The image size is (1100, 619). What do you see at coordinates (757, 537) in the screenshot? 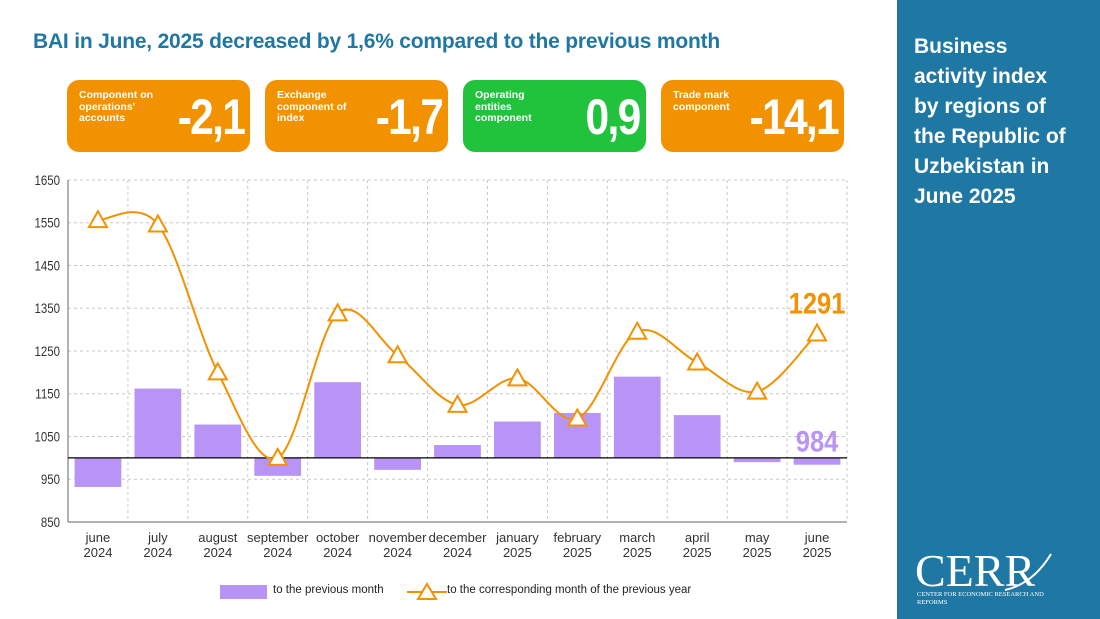
I see `x-tick-label: may` at bounding box center [757, 537].